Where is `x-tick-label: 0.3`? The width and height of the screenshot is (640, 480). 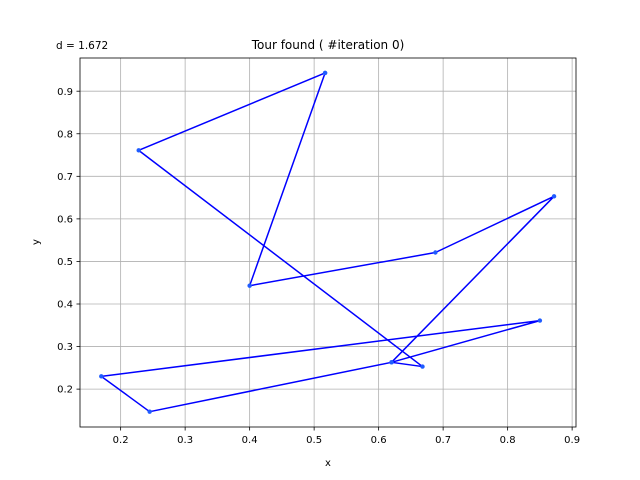 x-tick-label: 0.3 is located at coordinates (185, 440).